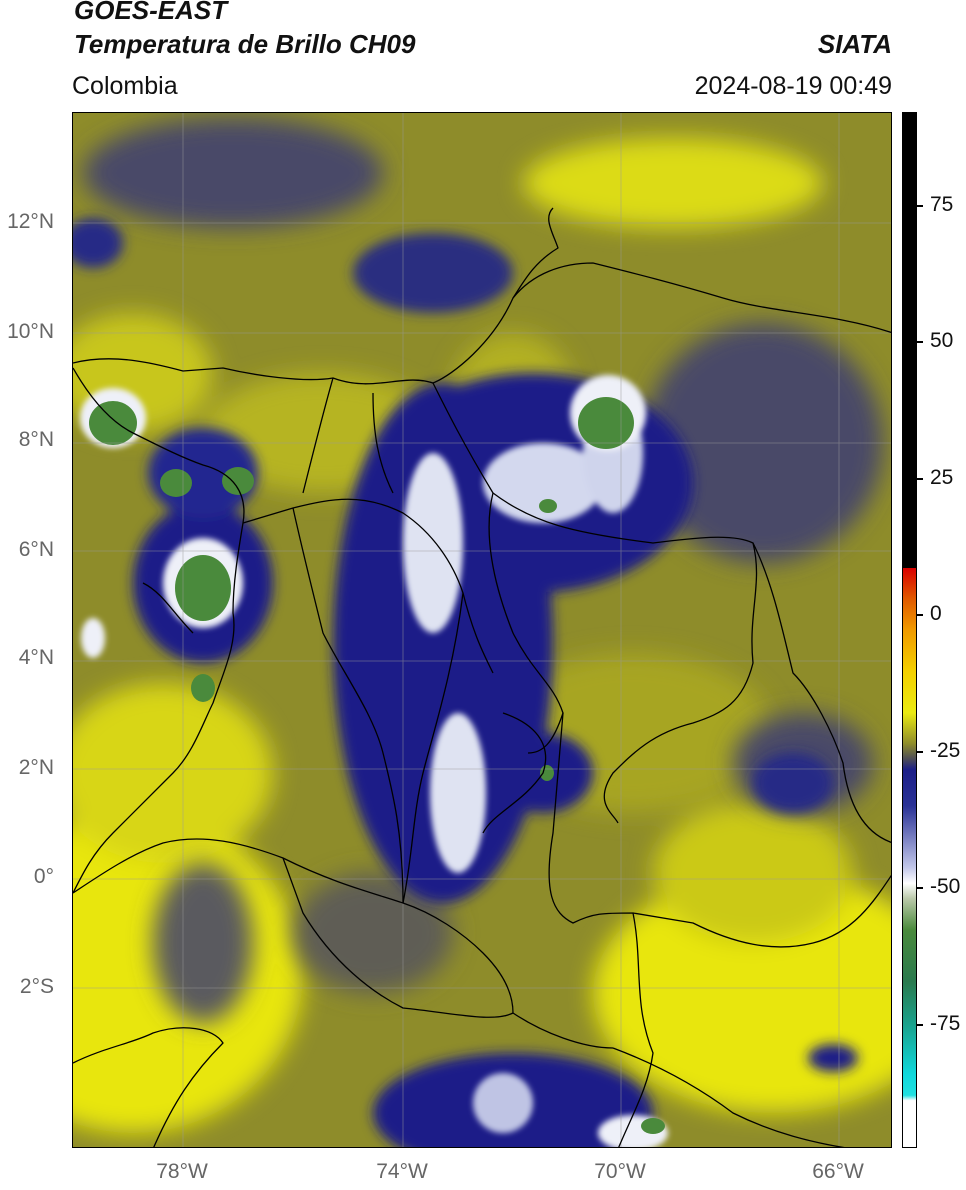 The width and height of the screenshot is (966, 1190). Describe the element at coordinates (36, 767) in the screenshot. I see `latitude-label: 2°N` at that location.